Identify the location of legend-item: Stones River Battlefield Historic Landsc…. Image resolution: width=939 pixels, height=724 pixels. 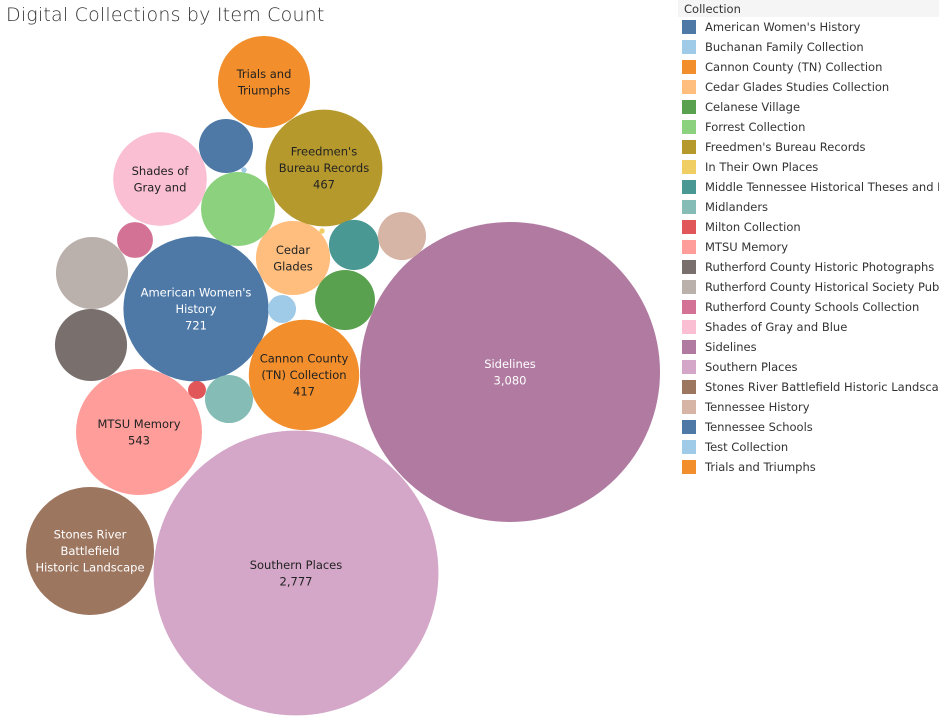
(808, 387).